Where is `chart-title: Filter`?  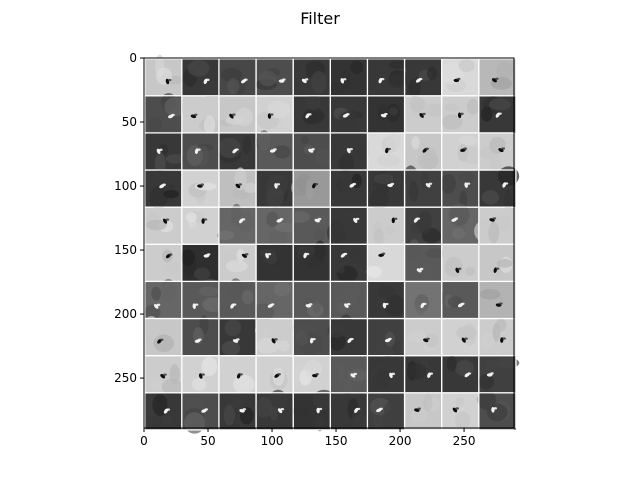
chart-title: Filter is located at coordinates (320, 18).